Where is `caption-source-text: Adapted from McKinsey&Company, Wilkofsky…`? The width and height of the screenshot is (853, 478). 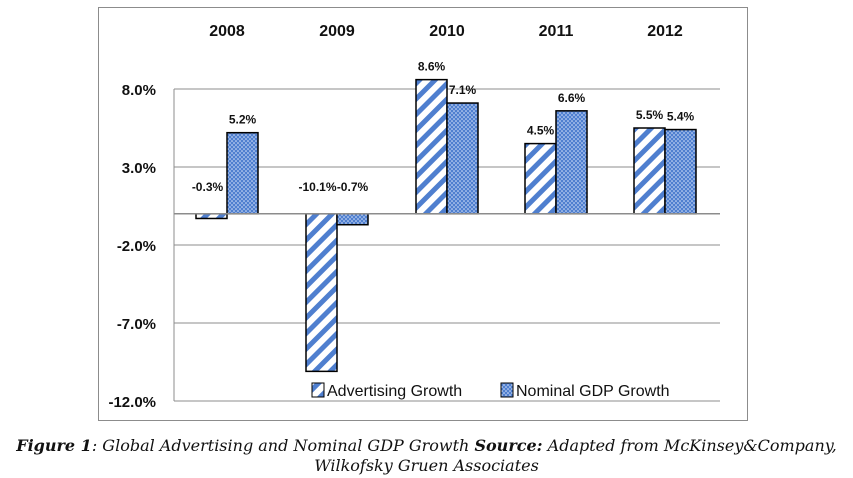 caption-source-text: Adapted from McKinsey&Company, Wilkofsky… is located at coordinates (575, 455).